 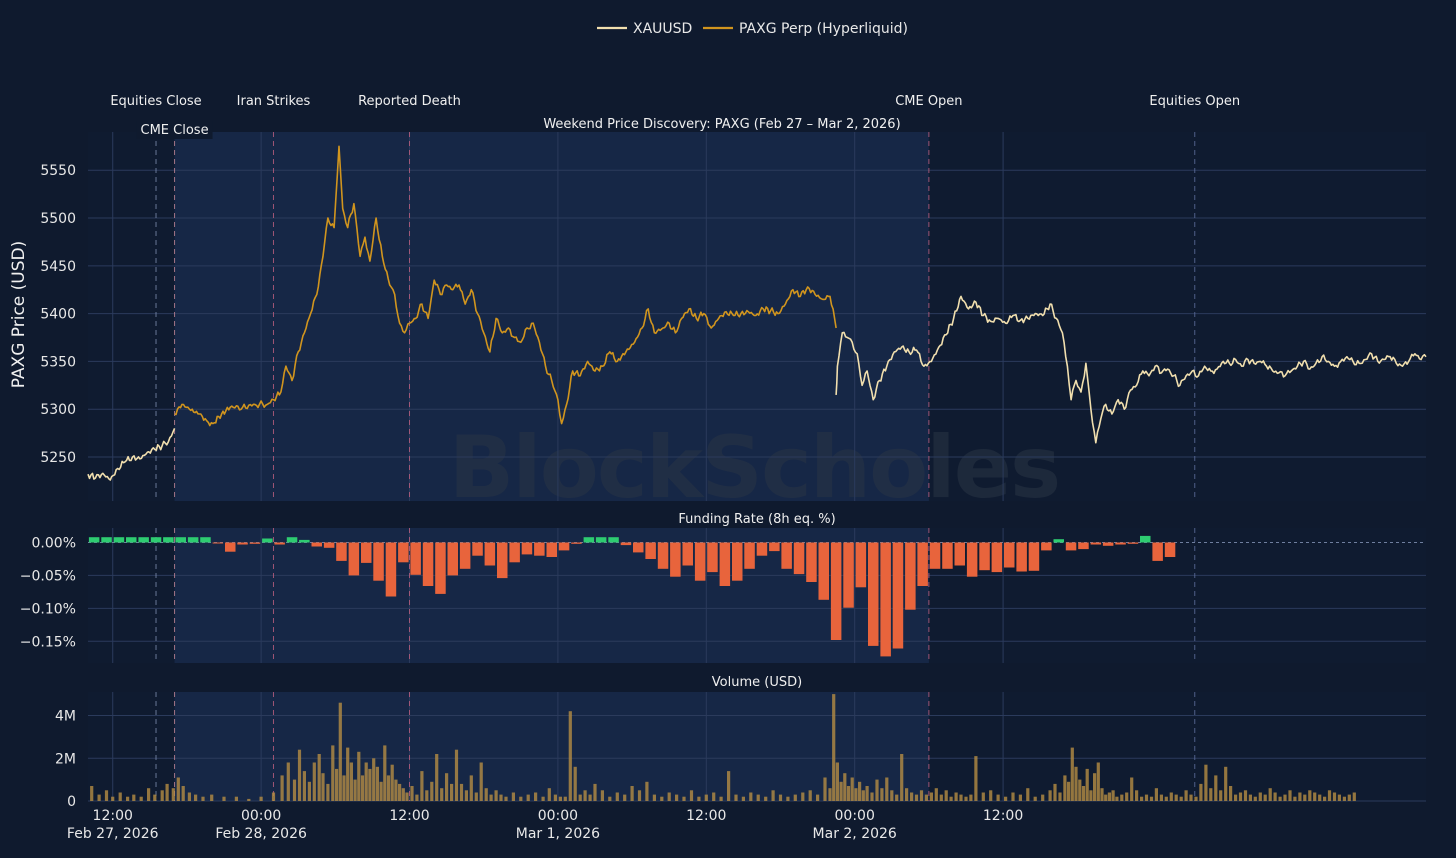 What do you see at coordinates (558, 816) in the screenshot?
I see `x-tick-time-3: 00:00` at bounding box center [558, 816].